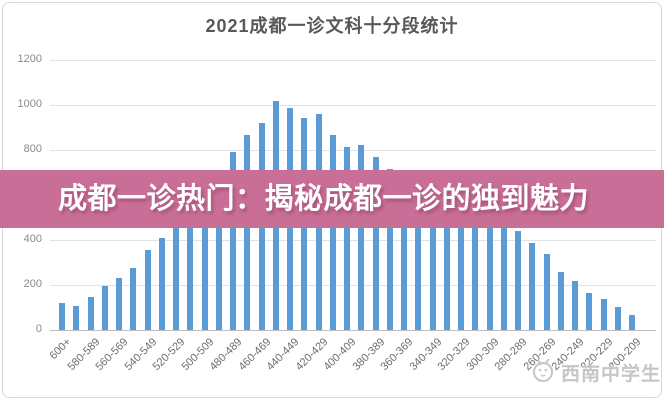  I want to click on y-tick-label: 1000, so click(29, 104).